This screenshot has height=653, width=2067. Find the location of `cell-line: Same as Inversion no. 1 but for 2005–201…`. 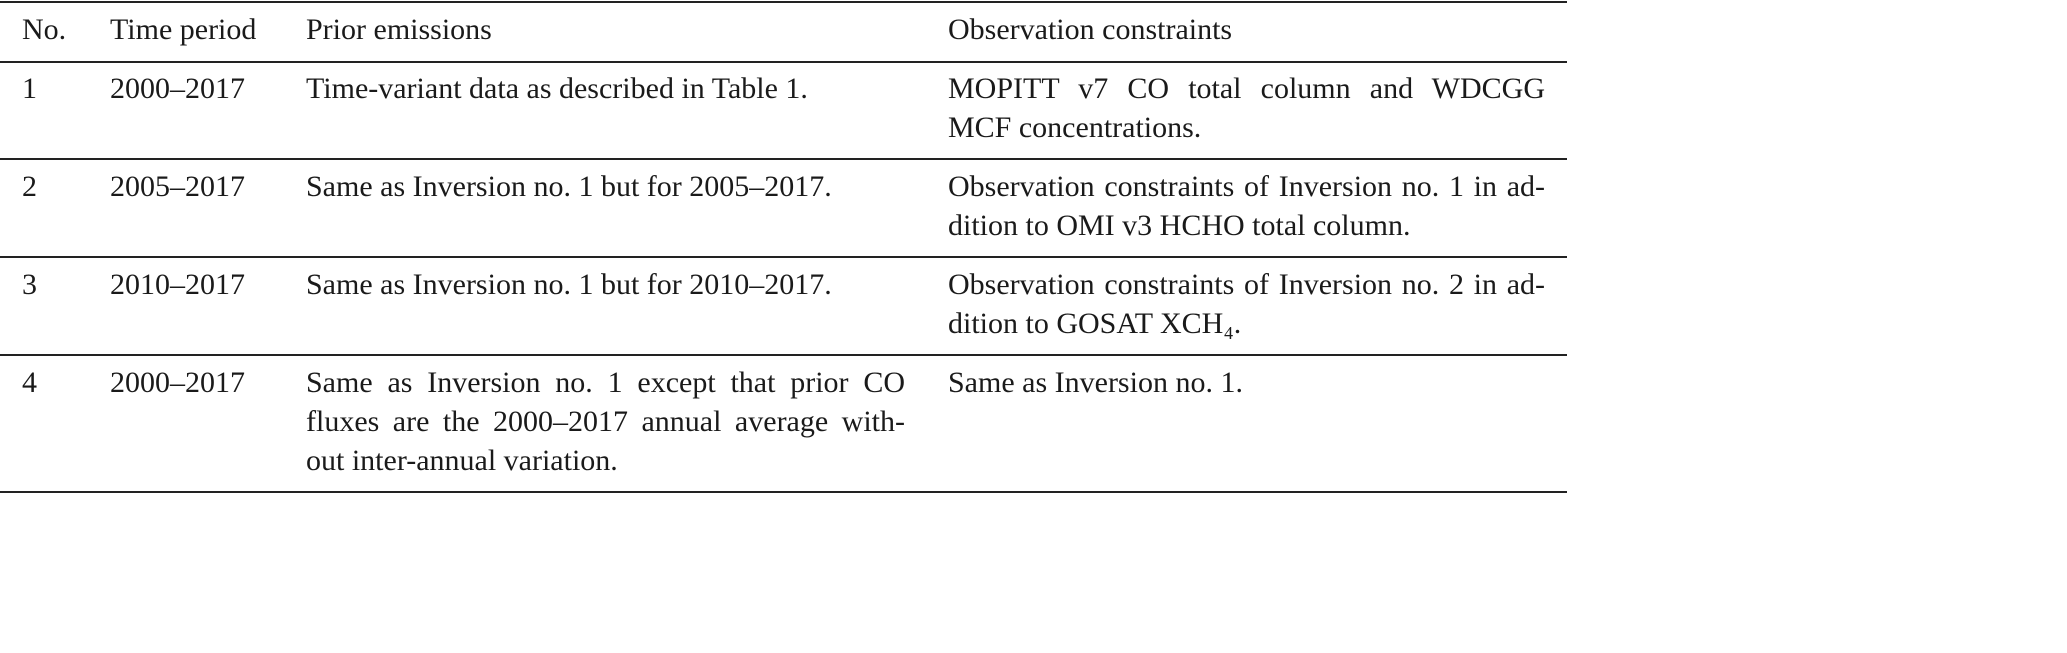

cell-line: Same as Inversion no. 1 but for 2005–201… is located at coordinates (569, 186).